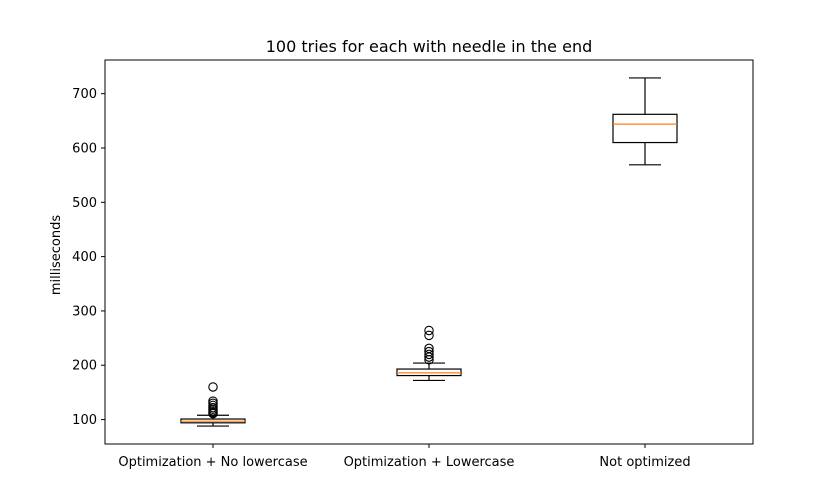 The width and height of the screenshot is (836, 504). What do you see at coordinates (212, 462) in the screenshot?
I see `x-tick-label: Optimization + No lowercase` at bounding box center [212, 462].